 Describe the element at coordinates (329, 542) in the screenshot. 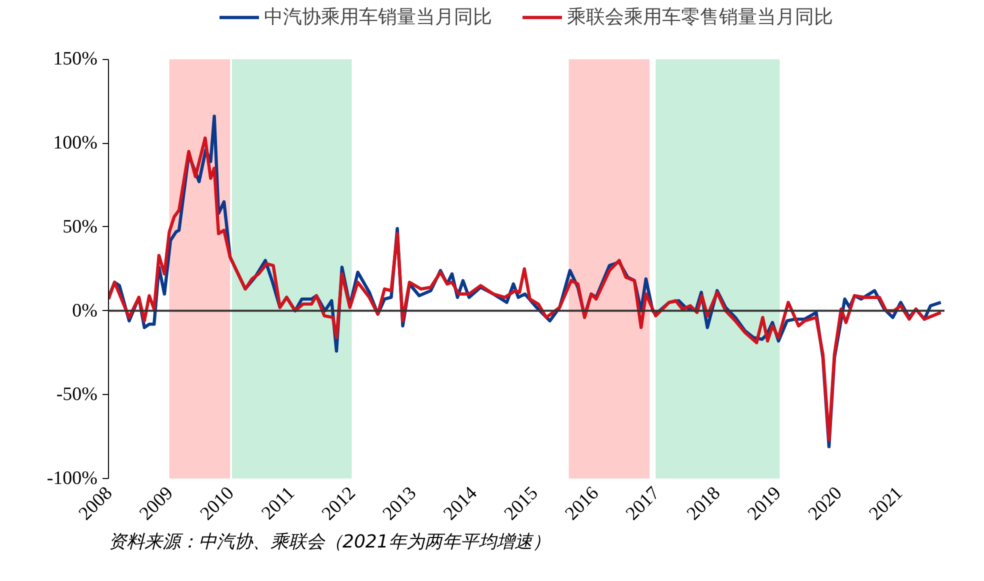

I see `text: 资料来源：中汽协、乘联会（2021年为两年平均增速）` at that location.